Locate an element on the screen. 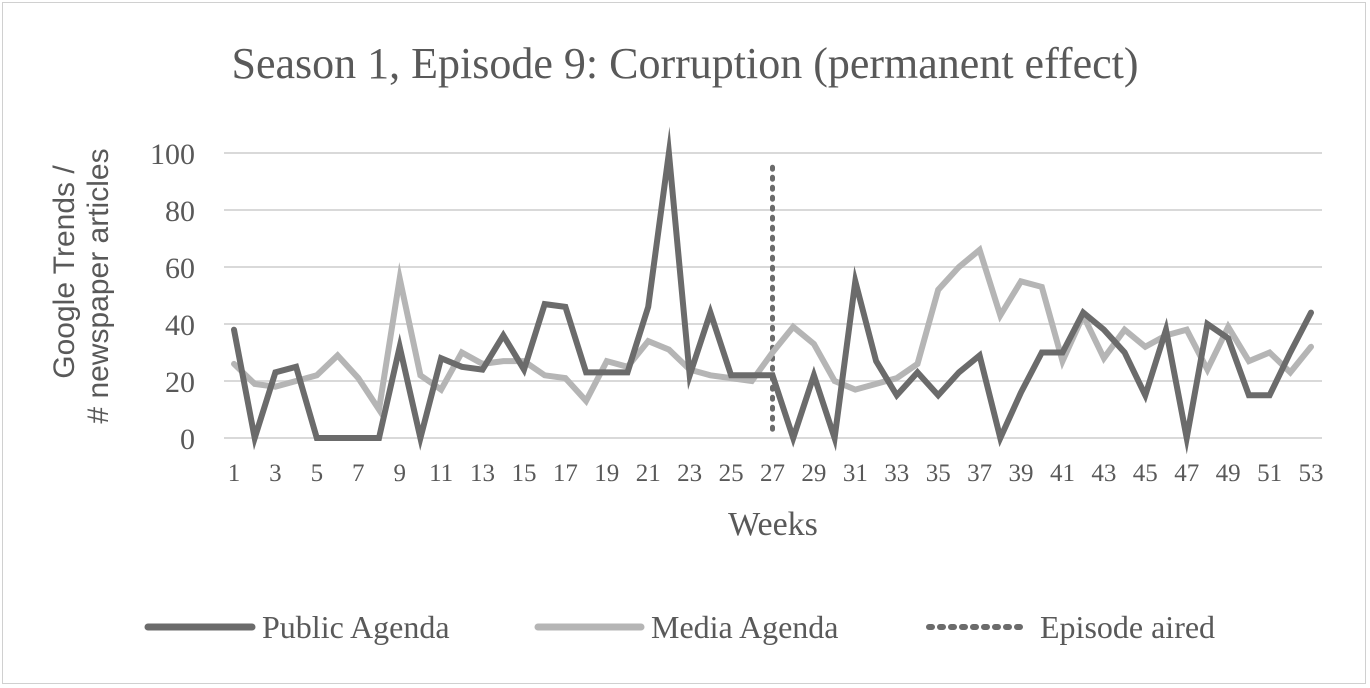  y-tick-label-40: 40 is located at coordinates (180, 325).